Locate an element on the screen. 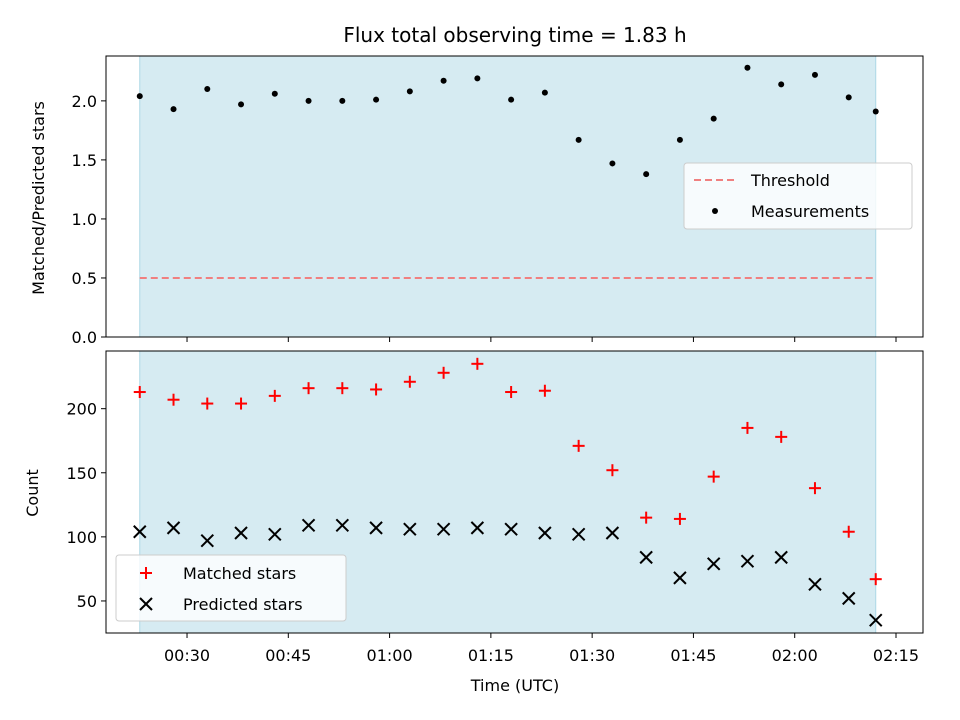 The image size is (960, 720). x-tick-label: 02:00 is located at coordinates (795, 655).